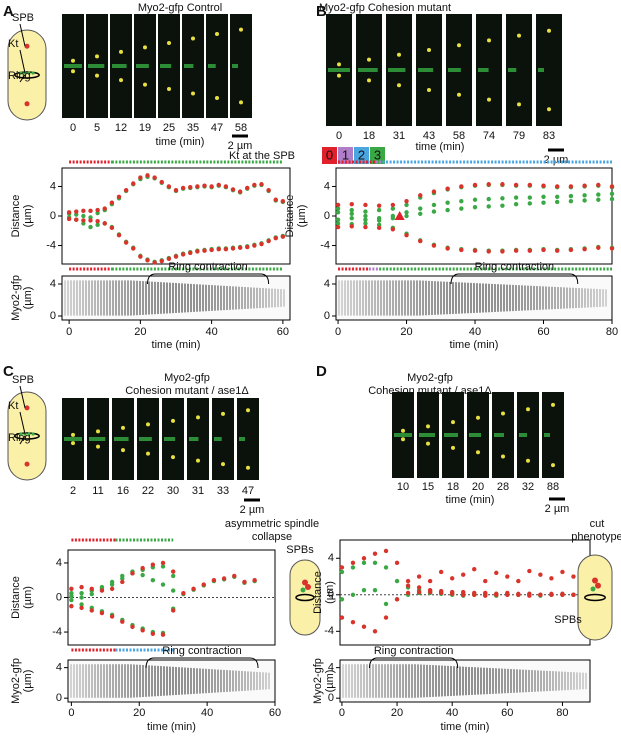 Image resolution: width=621 pixels, height=736 pixels. I want to click on plot-annotation: collapse, so click(272, 537).